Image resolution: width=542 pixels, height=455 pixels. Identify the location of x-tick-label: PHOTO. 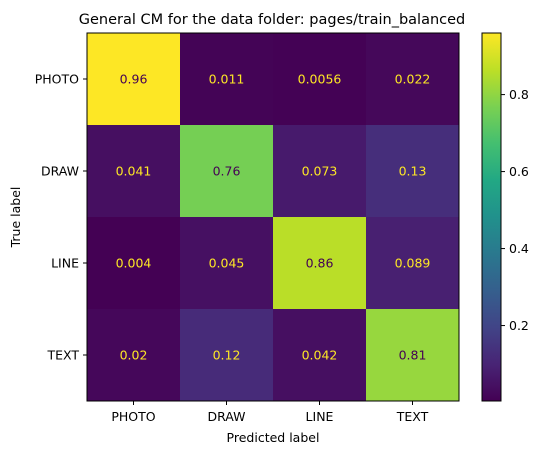
(133, 416).